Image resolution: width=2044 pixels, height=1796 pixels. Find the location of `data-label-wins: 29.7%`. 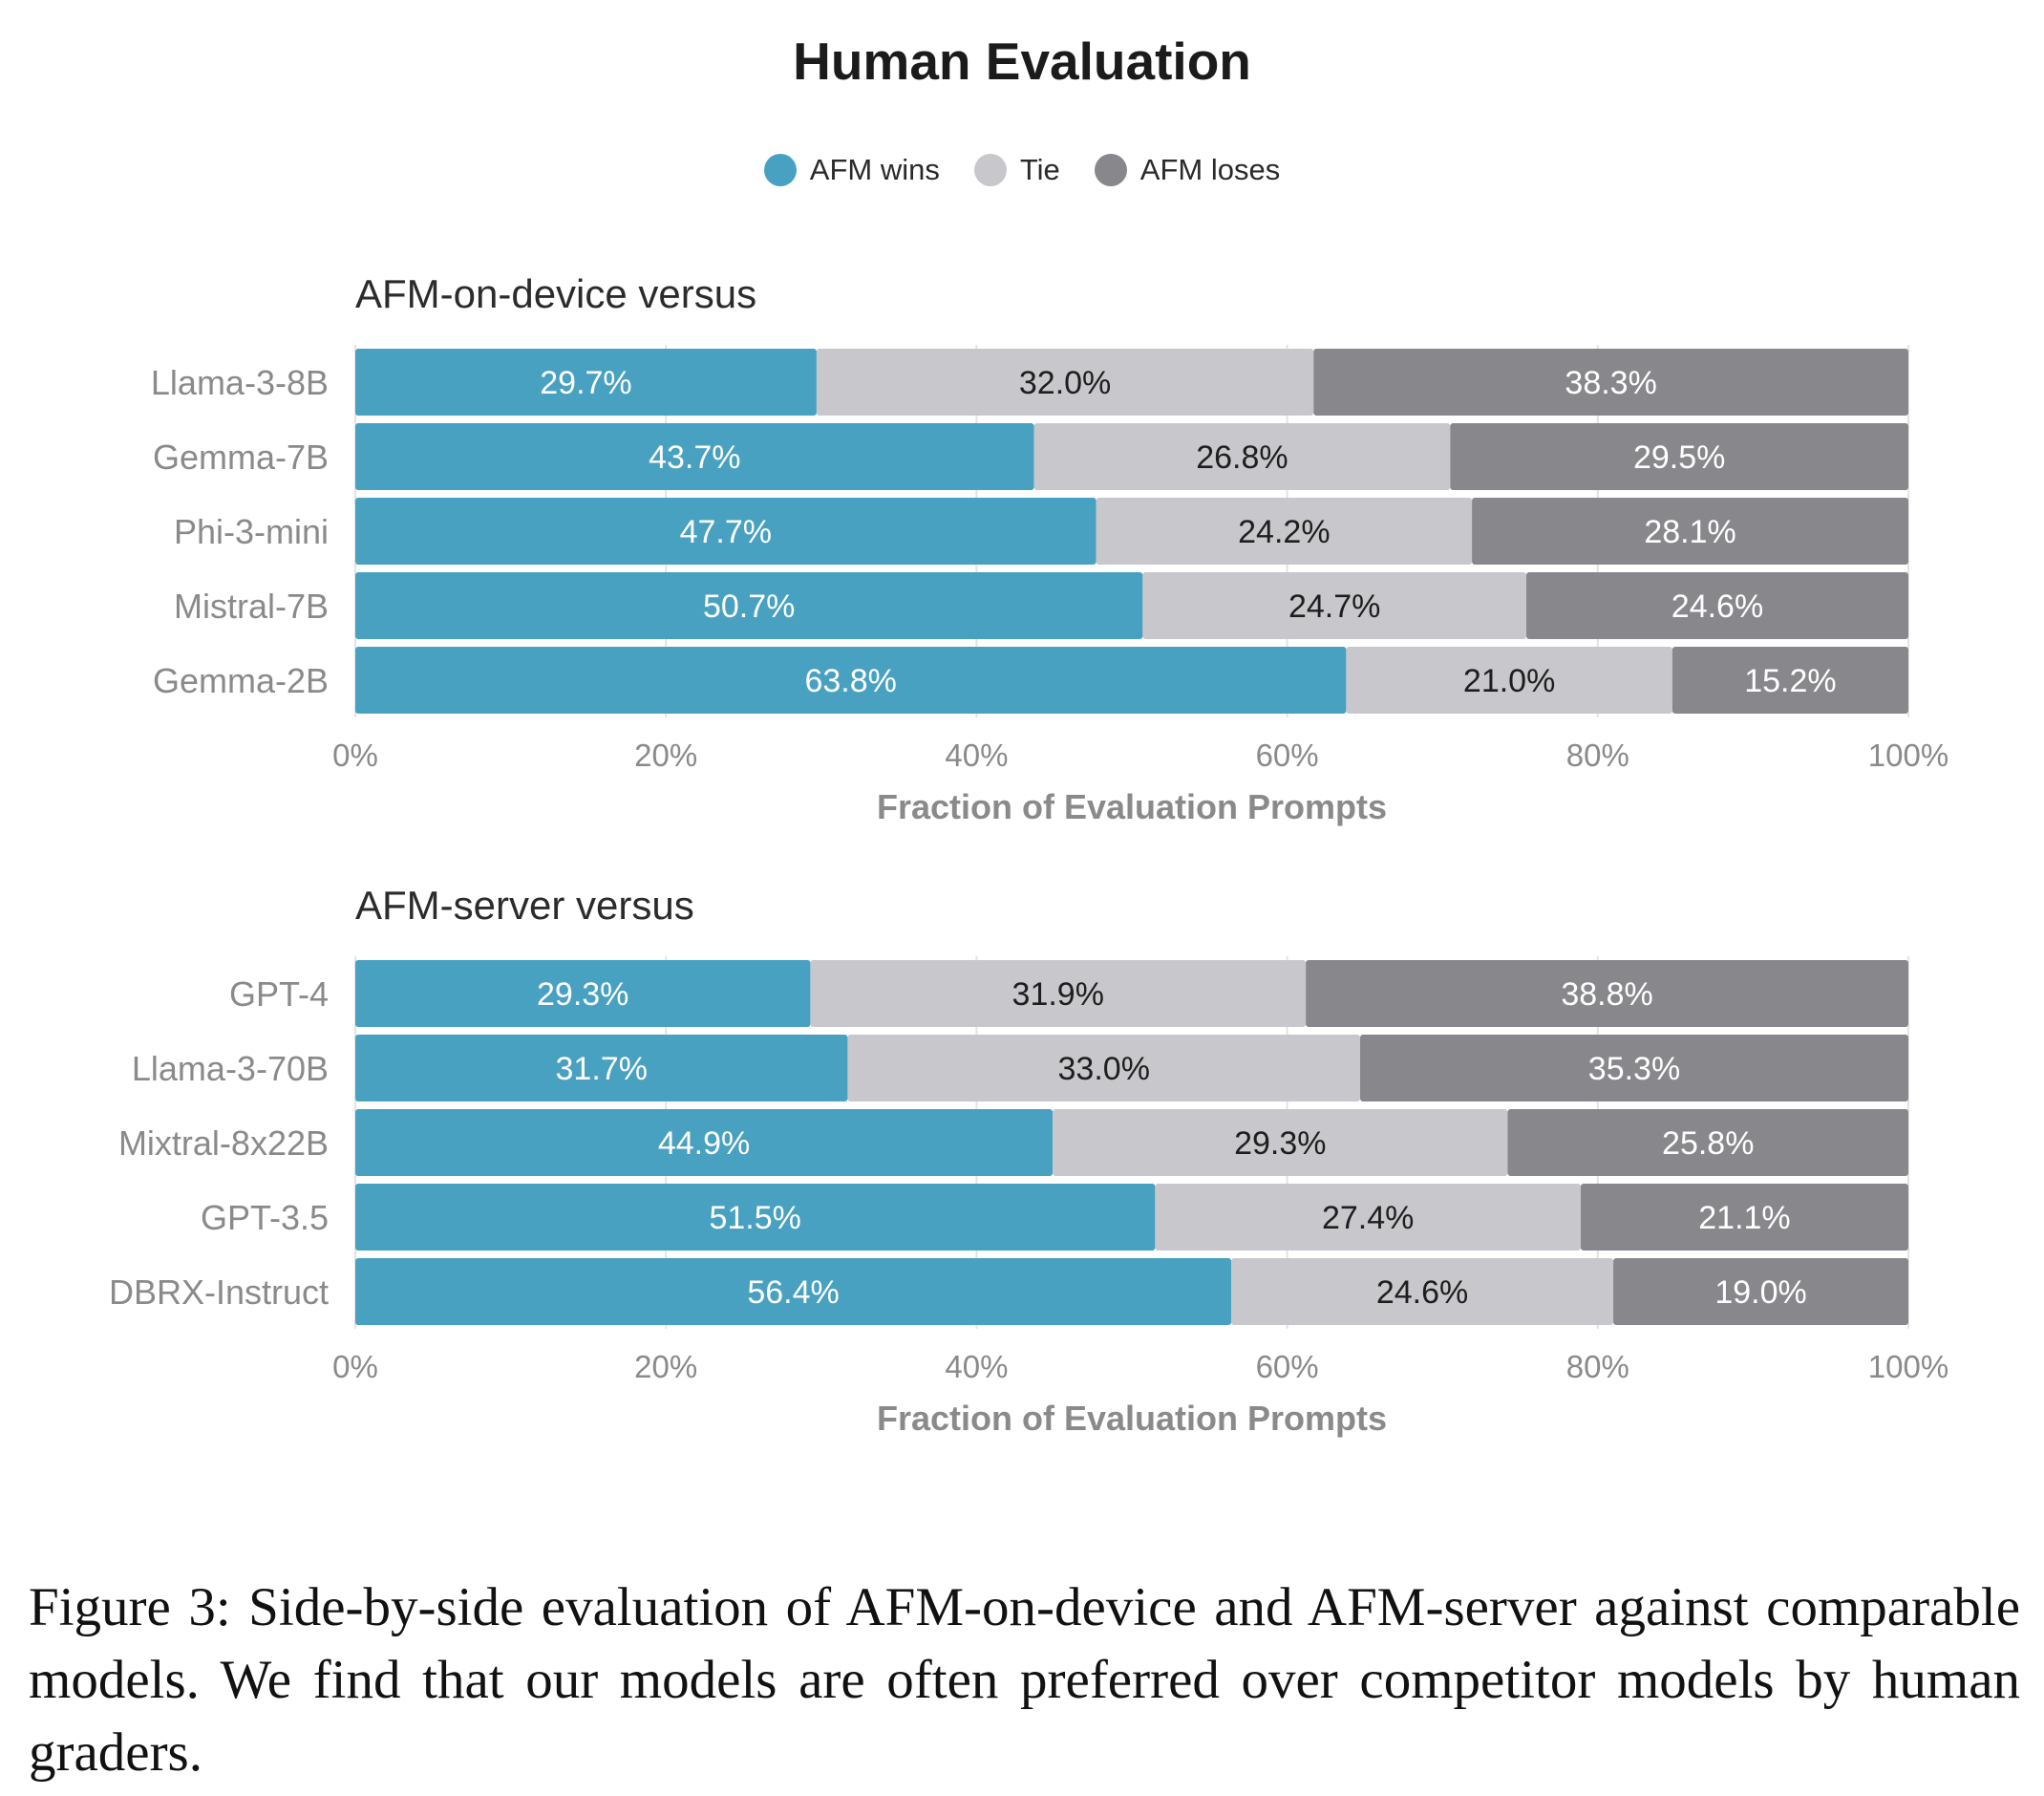

data-label-wins: 29.7% is located at coordinates (585, 383).